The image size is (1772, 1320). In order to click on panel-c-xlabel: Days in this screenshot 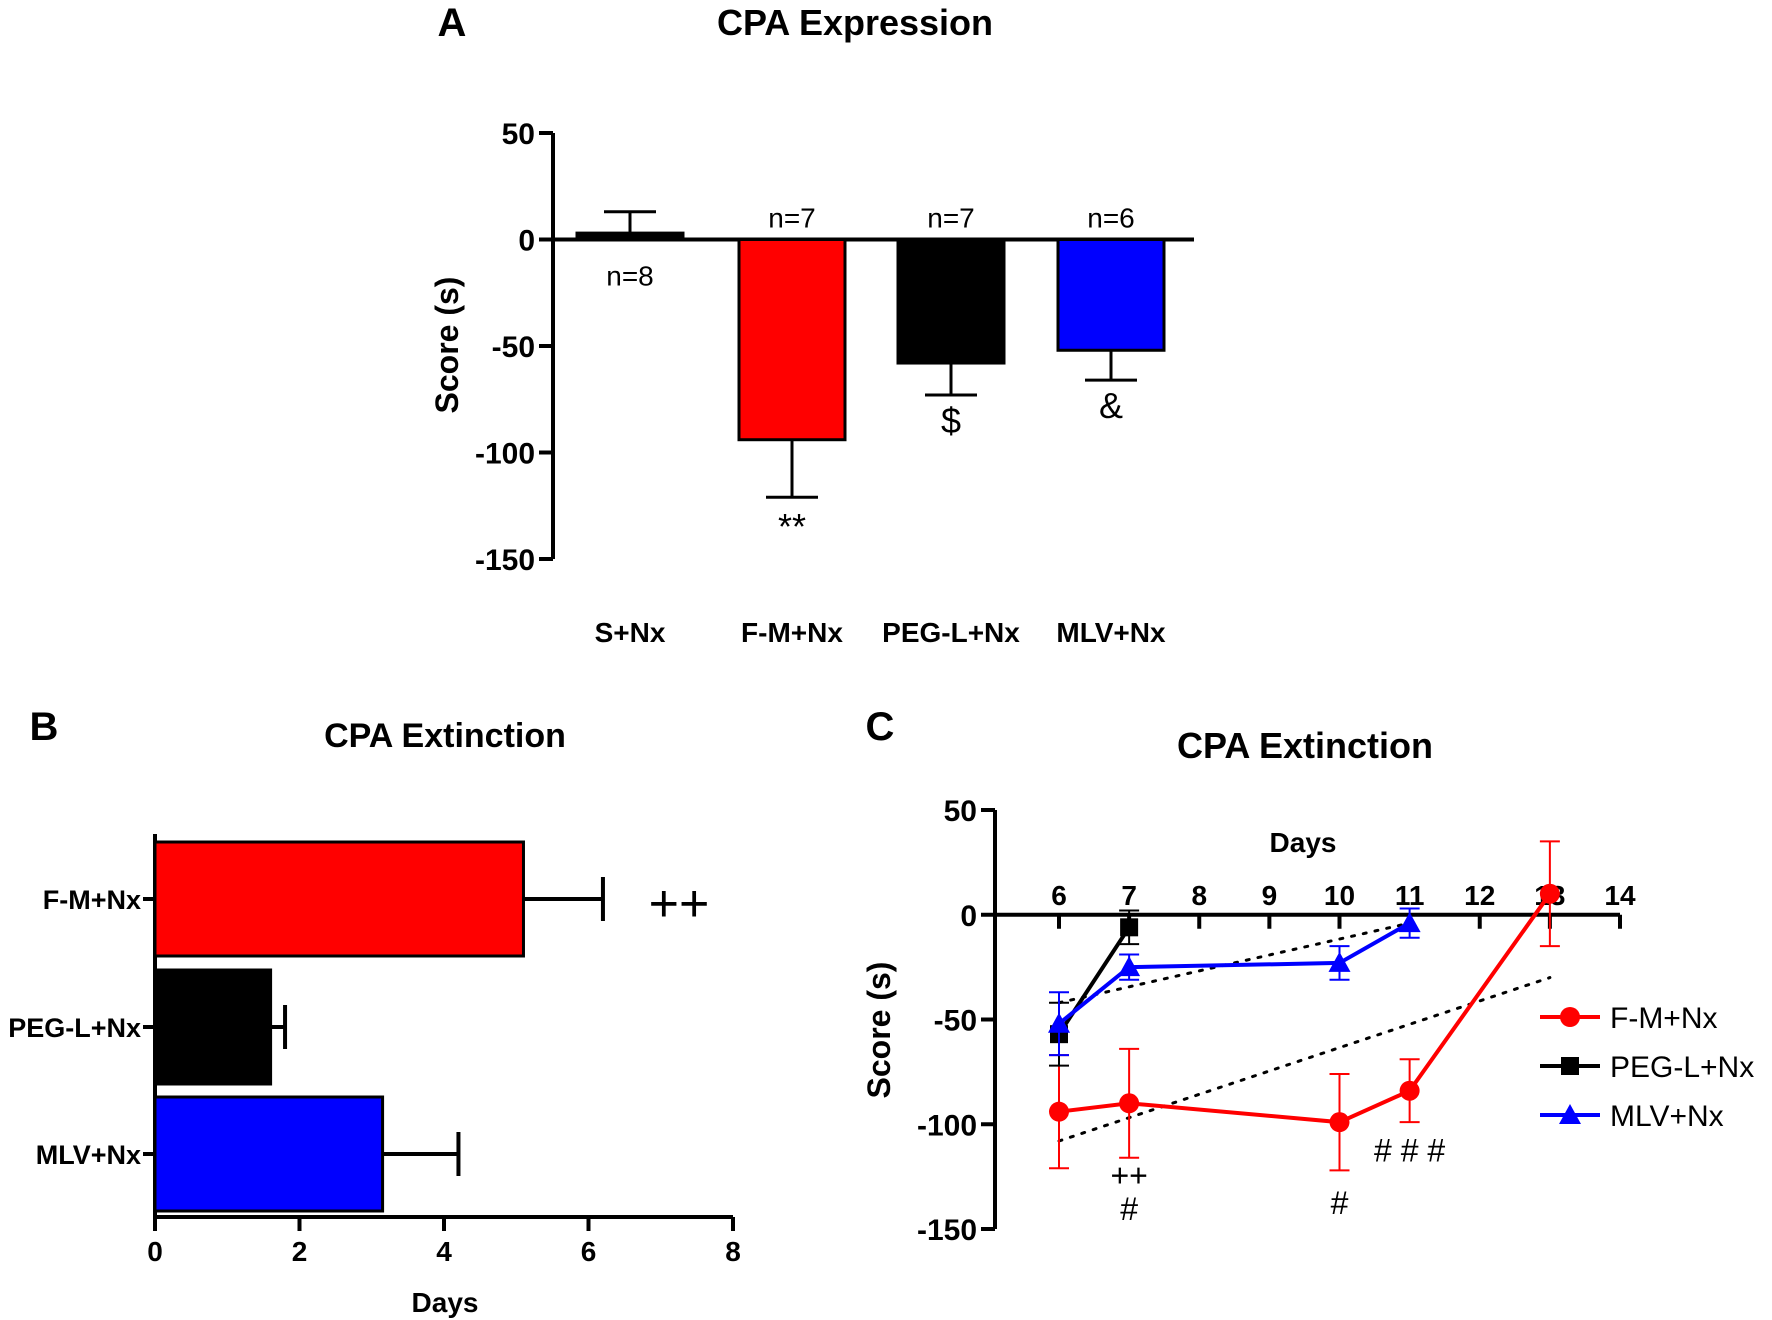, I will do `click(1303, 842)`.